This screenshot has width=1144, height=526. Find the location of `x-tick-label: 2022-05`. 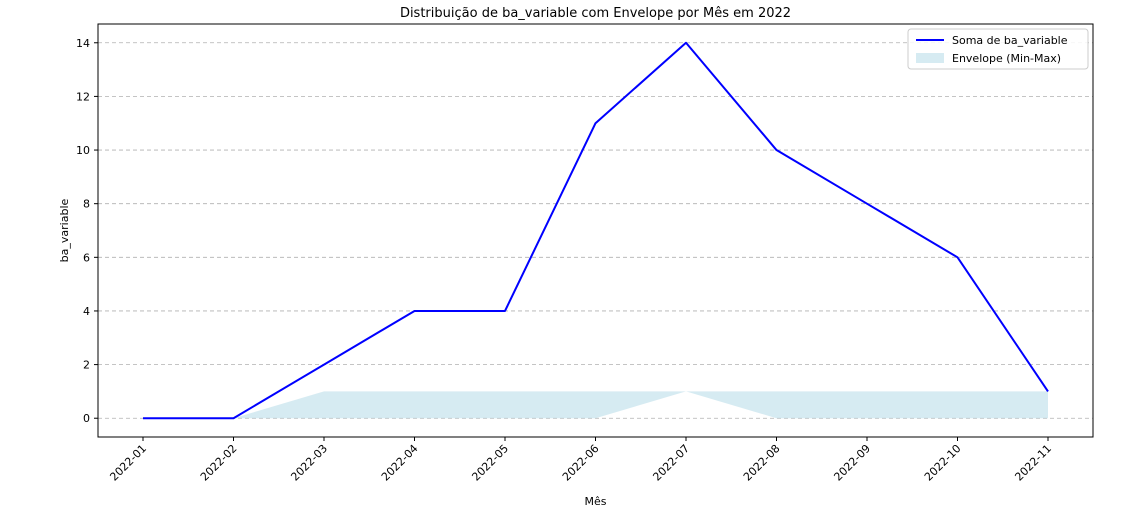

x-tick-label: 2022-05 is located at coordinates (490, 463).